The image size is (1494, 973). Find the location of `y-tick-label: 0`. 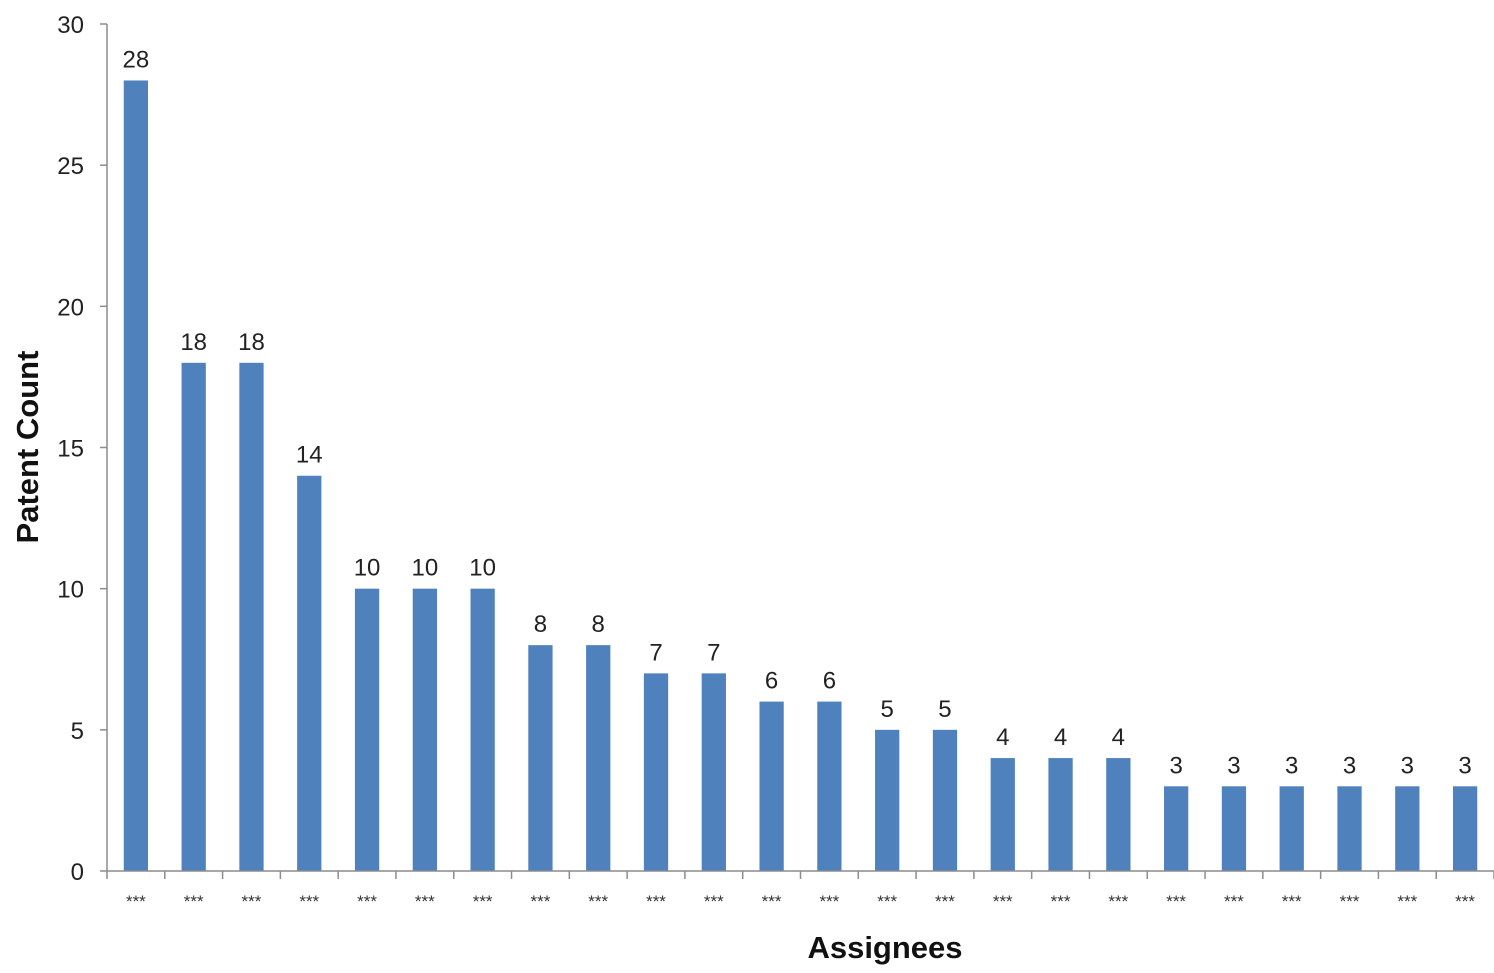

y-tick-label: 0 is located at coordinates (77, 872).